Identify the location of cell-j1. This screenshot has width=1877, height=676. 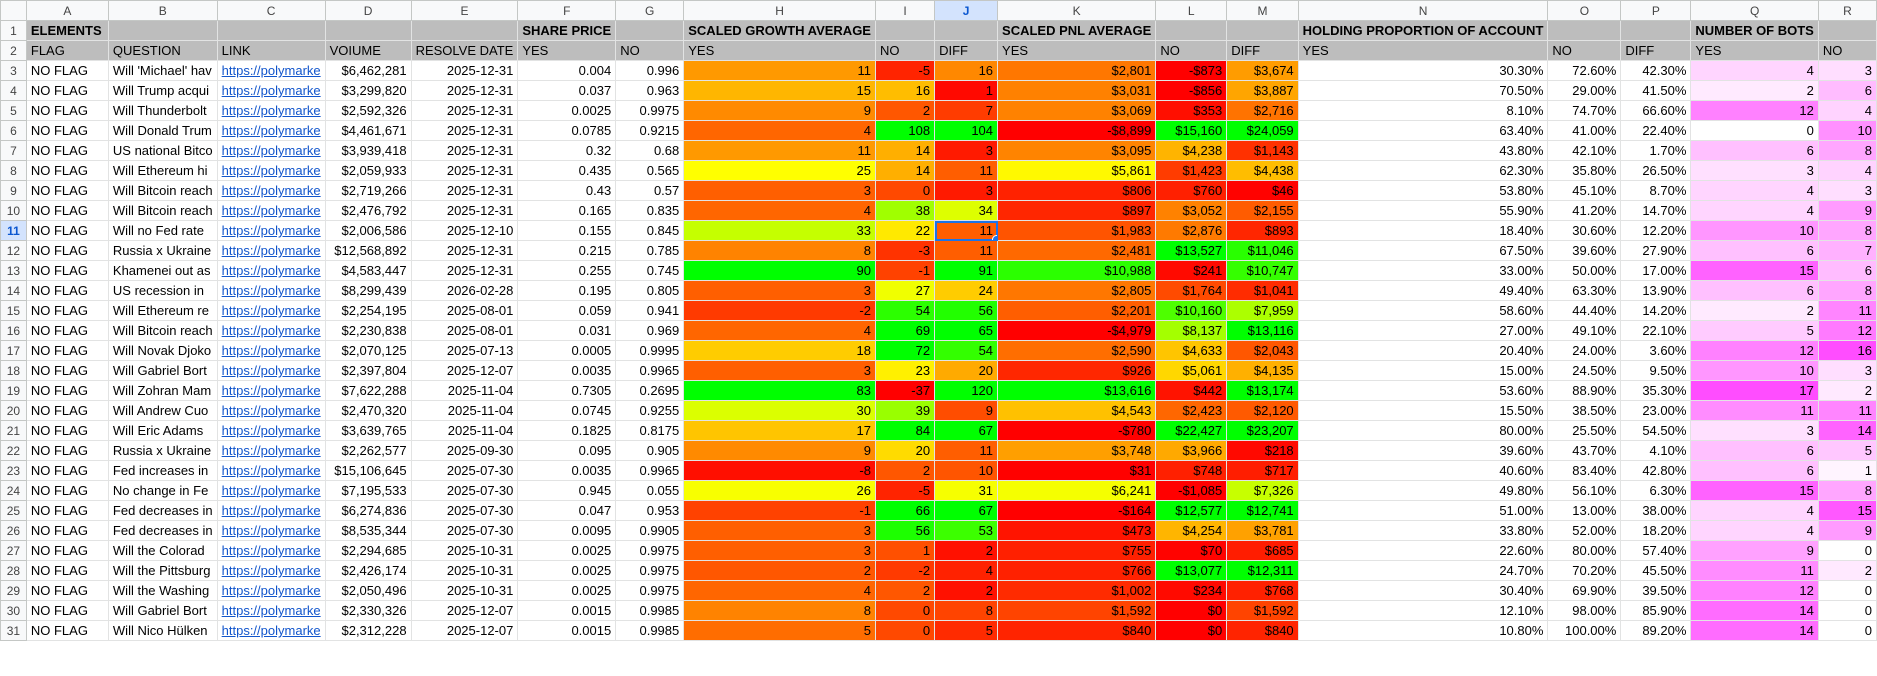
(966, 30).